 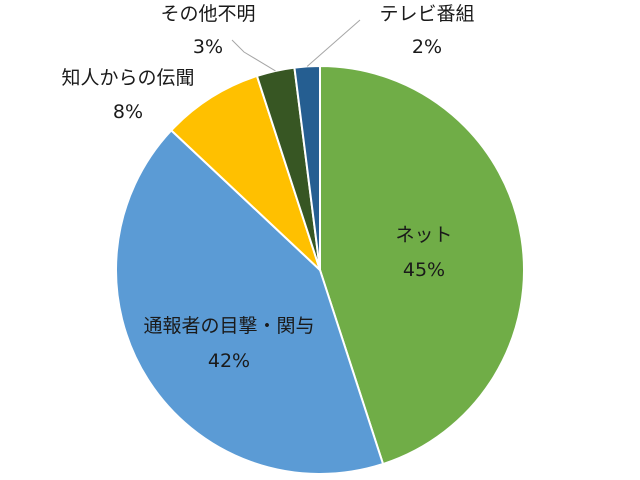 I want to click on slice-value-tv: 2%, so click(x=427, y=47).